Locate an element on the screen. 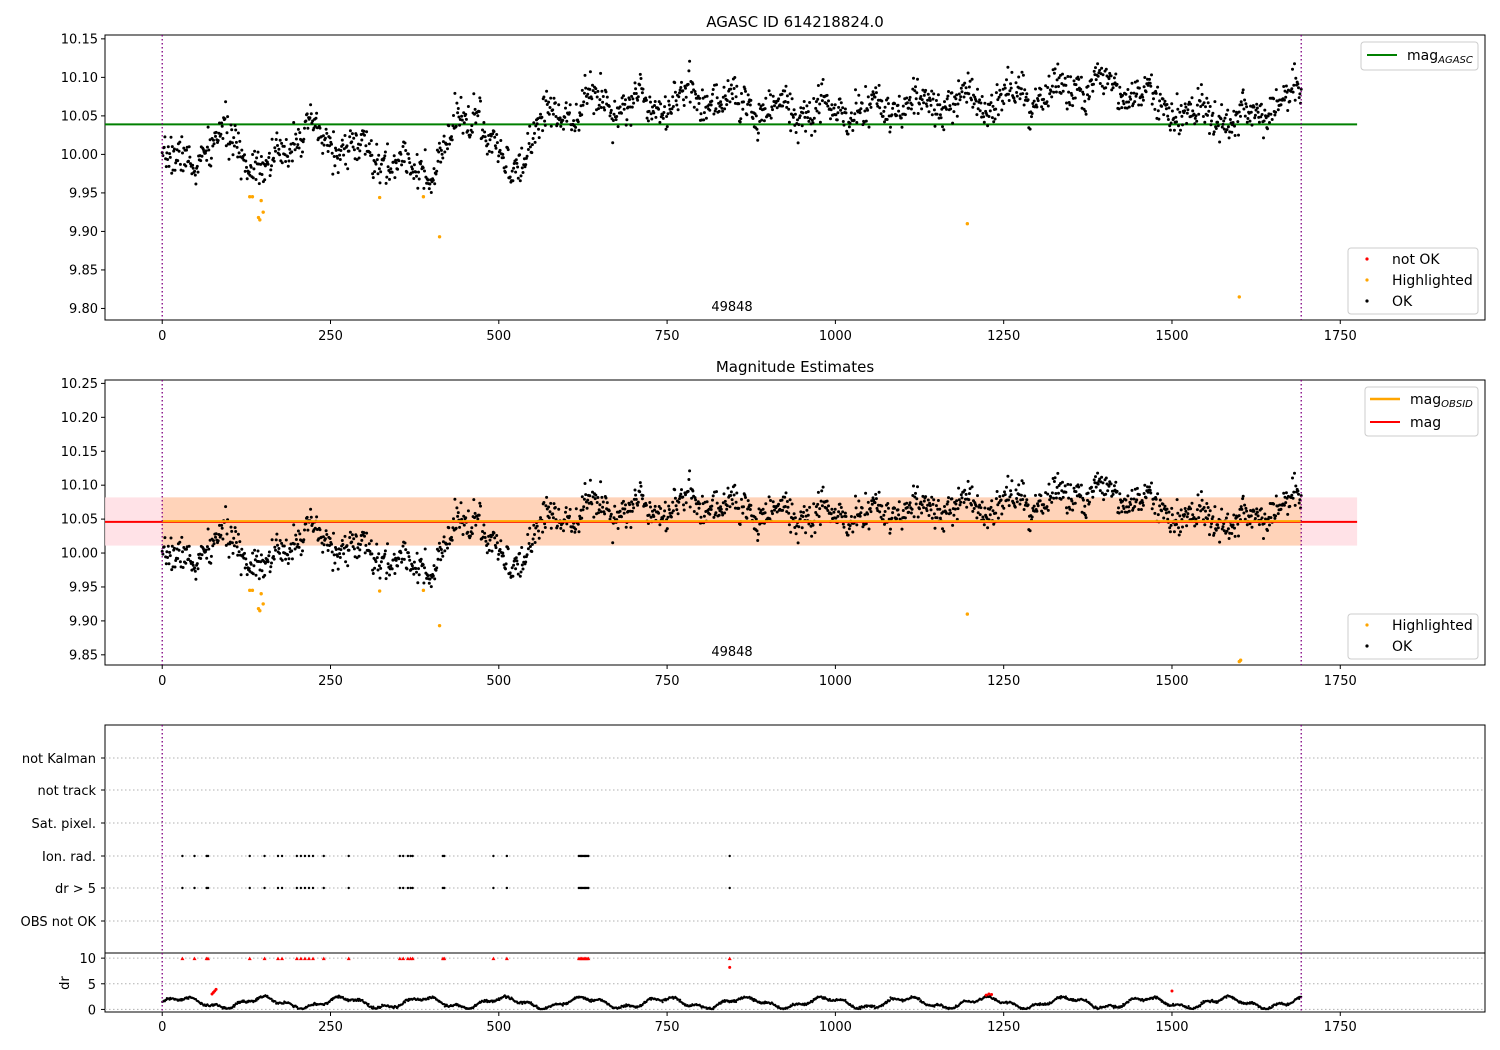  highlighted-point is located at coordinates (250, 590).